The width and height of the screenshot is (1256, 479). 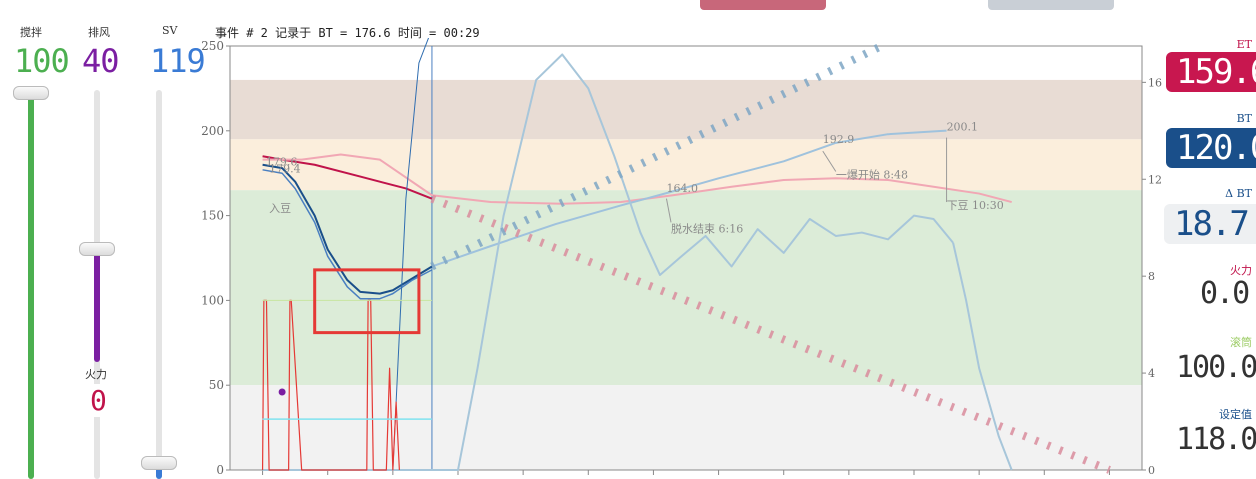 What do you see at coordinates (280, 208) in the screenshot?
I see `annotation-2: 入豆` at bounding box center [280, 208].